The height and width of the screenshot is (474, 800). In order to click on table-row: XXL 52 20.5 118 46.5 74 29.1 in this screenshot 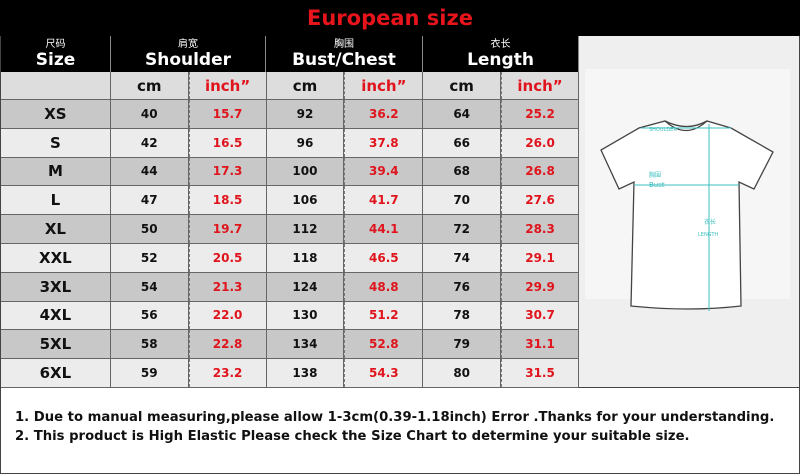, I will do `click(290, 258)`.